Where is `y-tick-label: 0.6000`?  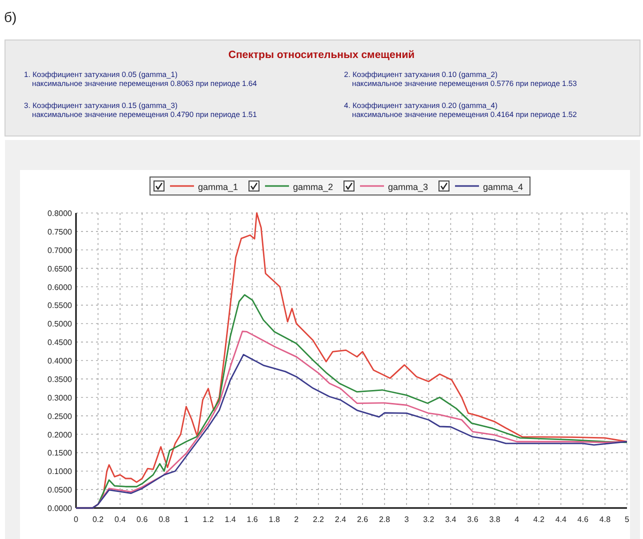
y-tick-label: 0.6000 is located at coordinates (60, 287).